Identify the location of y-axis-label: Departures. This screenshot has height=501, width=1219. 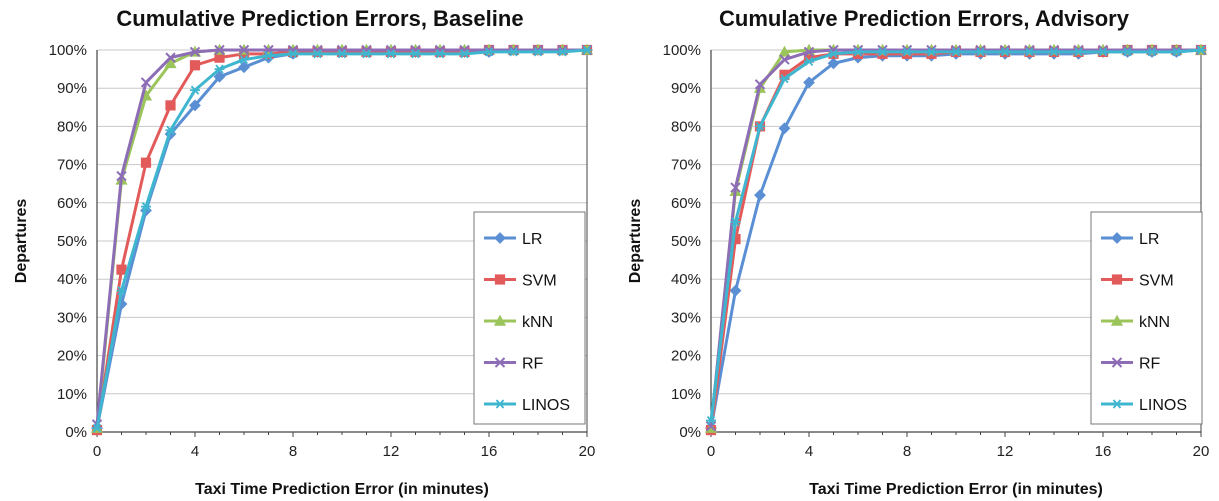
(21, 241).